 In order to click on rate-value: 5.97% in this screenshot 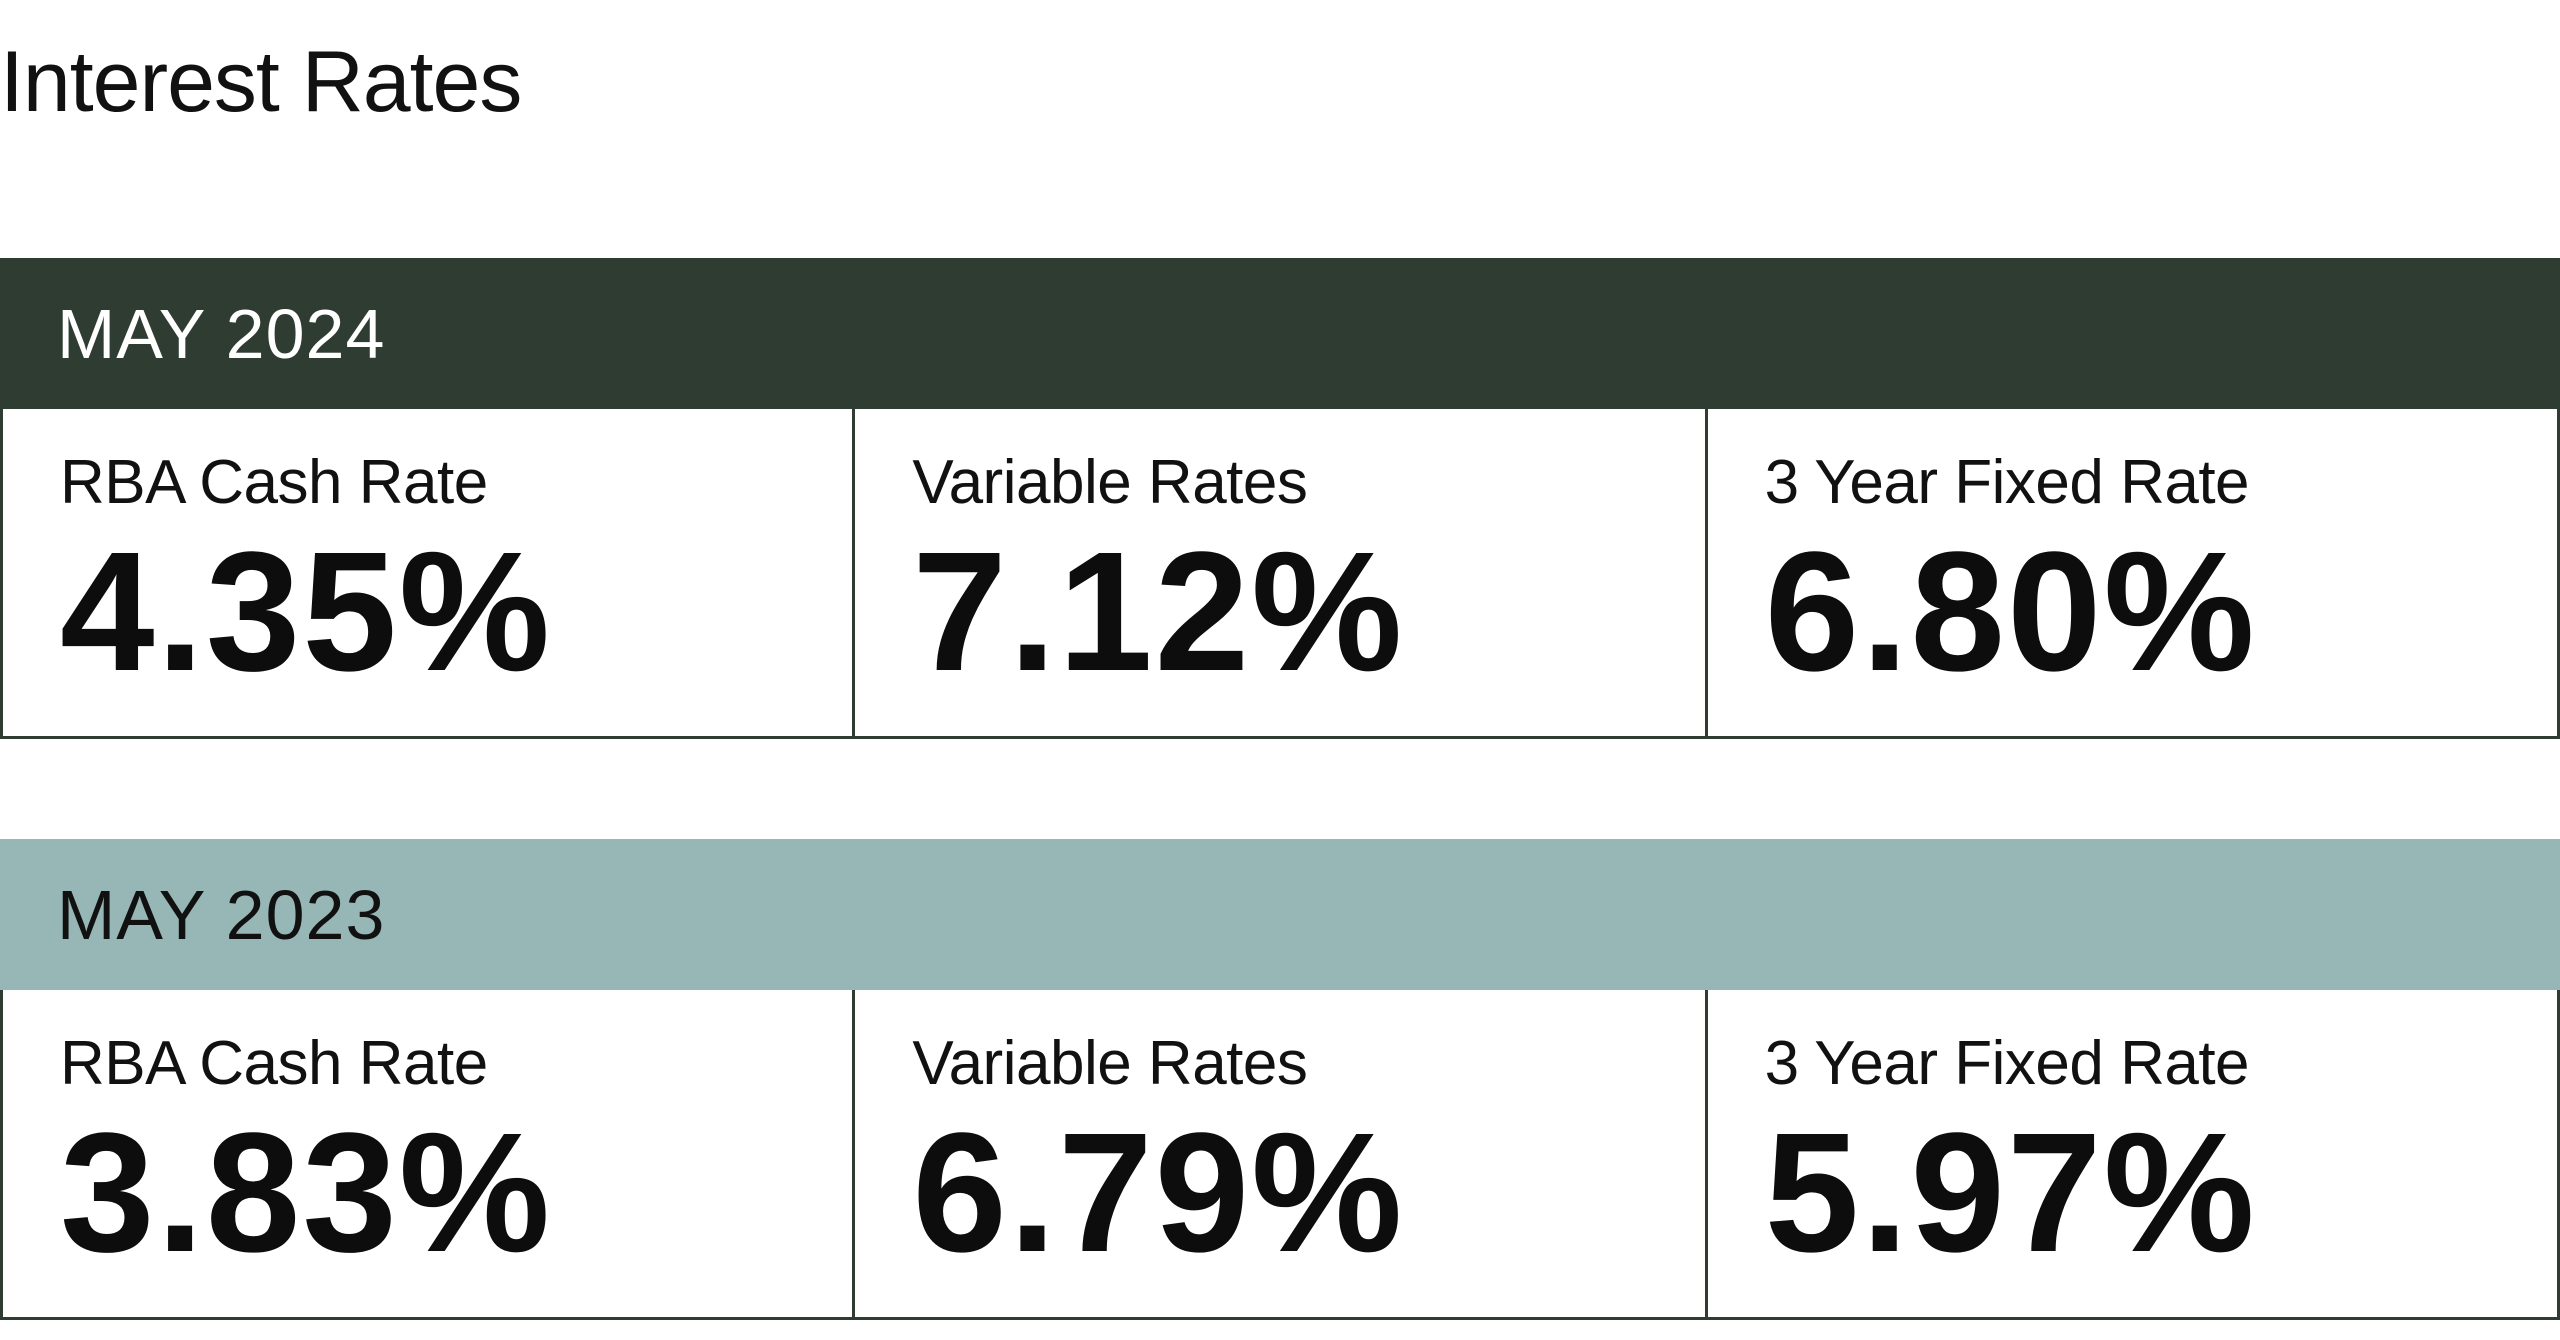, I will do `click(2010, 1193)`.